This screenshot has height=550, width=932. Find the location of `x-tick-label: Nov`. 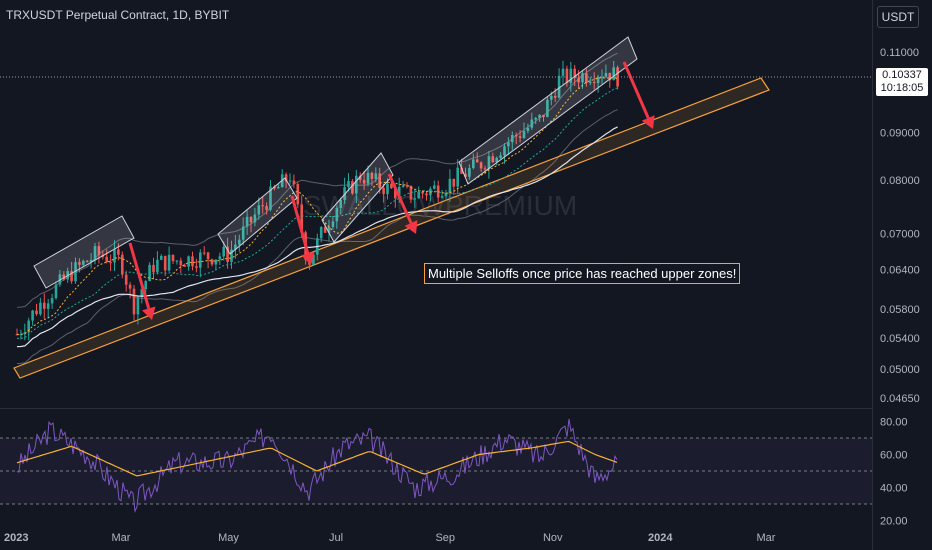

x-tick-label: Nov is located at coordinates (553, 538).